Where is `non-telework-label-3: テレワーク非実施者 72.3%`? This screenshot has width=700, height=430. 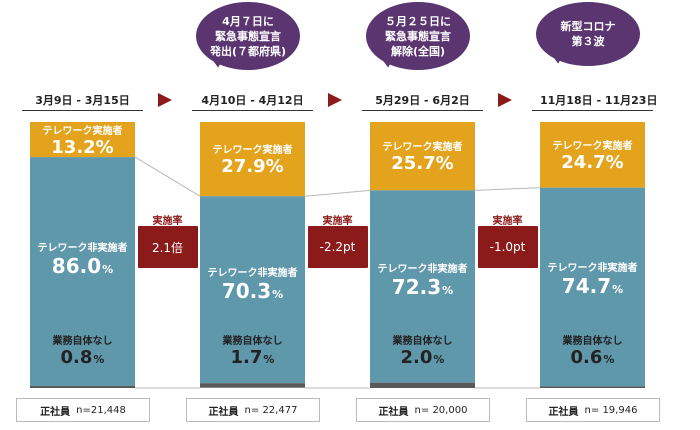 non-telework-label-3: テレワーク非実施者 72.3% is located at coordinates (422, 281).